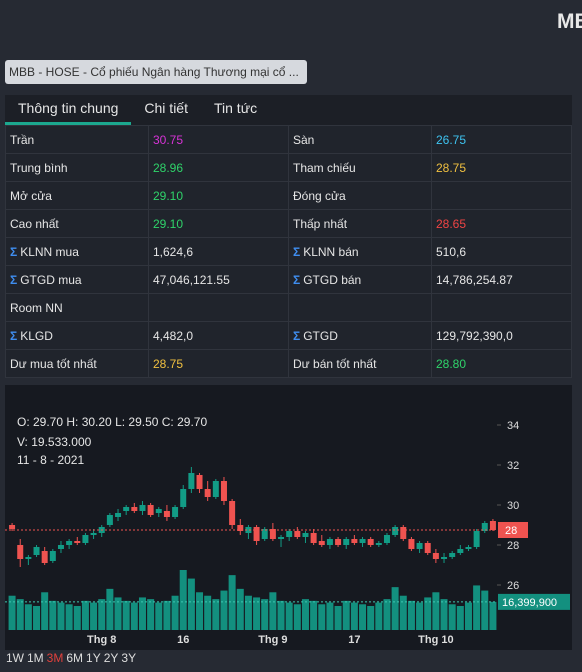 The image size is (582, 672). Describe the element at coordinates (360, 335) in the screenshot. I see `cell-label: Σ GTGD` at that location.